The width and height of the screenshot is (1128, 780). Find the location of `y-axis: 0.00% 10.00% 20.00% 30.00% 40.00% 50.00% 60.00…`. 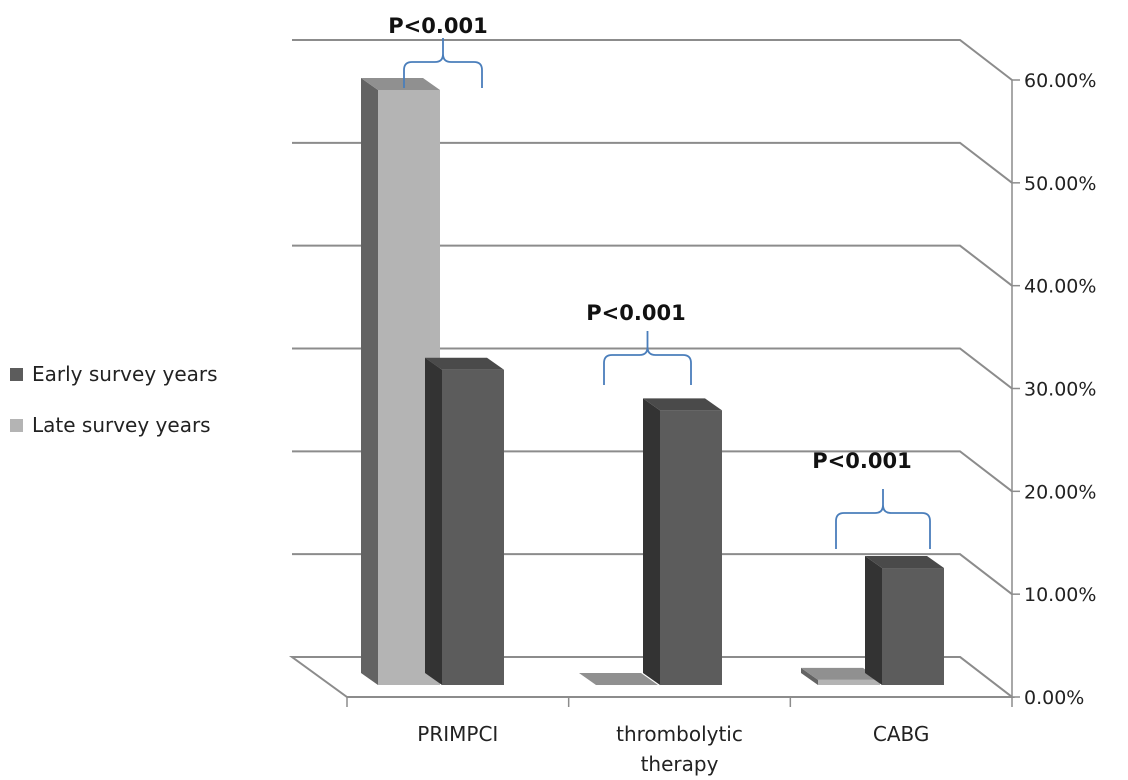

y-axis: 0.00% 10.00% 20.00% 30.00% 40.00% 50.00% 60.00… is located at coordinates (1053, 389).